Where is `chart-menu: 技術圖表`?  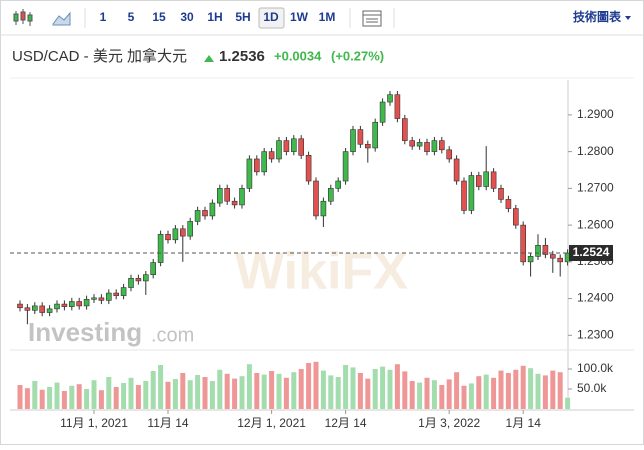 chart-menu: 技術圖表 is located at coordinates (597, 16).